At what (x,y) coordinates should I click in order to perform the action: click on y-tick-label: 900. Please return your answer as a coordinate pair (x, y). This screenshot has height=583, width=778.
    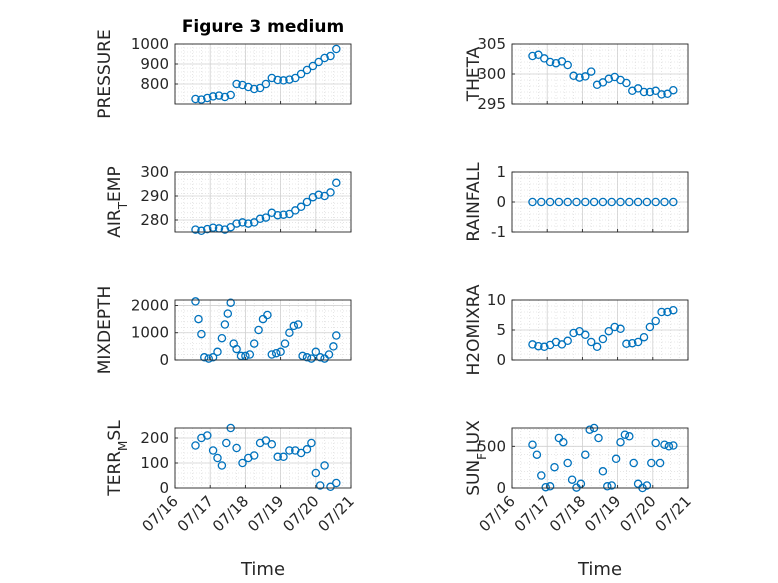
    Looking at the image, I should click on (154, 64).